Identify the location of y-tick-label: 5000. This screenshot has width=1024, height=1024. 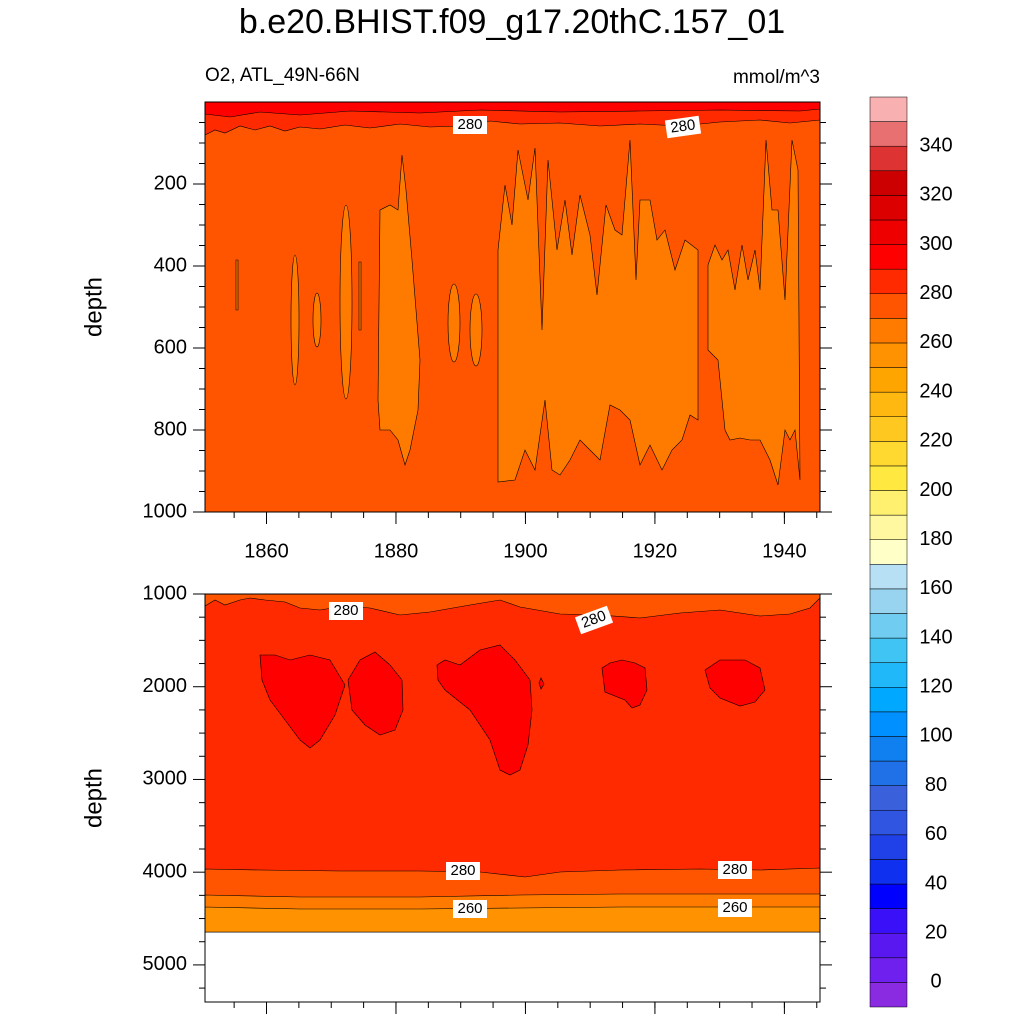
(165, 964).